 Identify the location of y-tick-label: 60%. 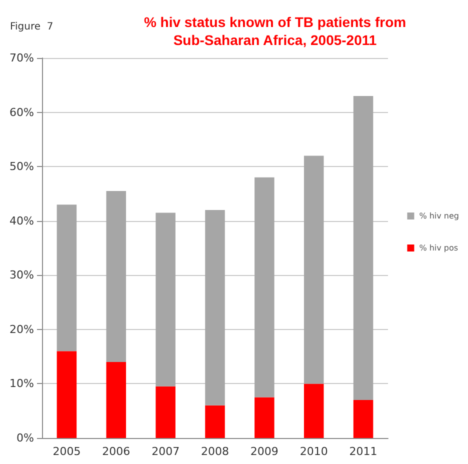
(22, 112).